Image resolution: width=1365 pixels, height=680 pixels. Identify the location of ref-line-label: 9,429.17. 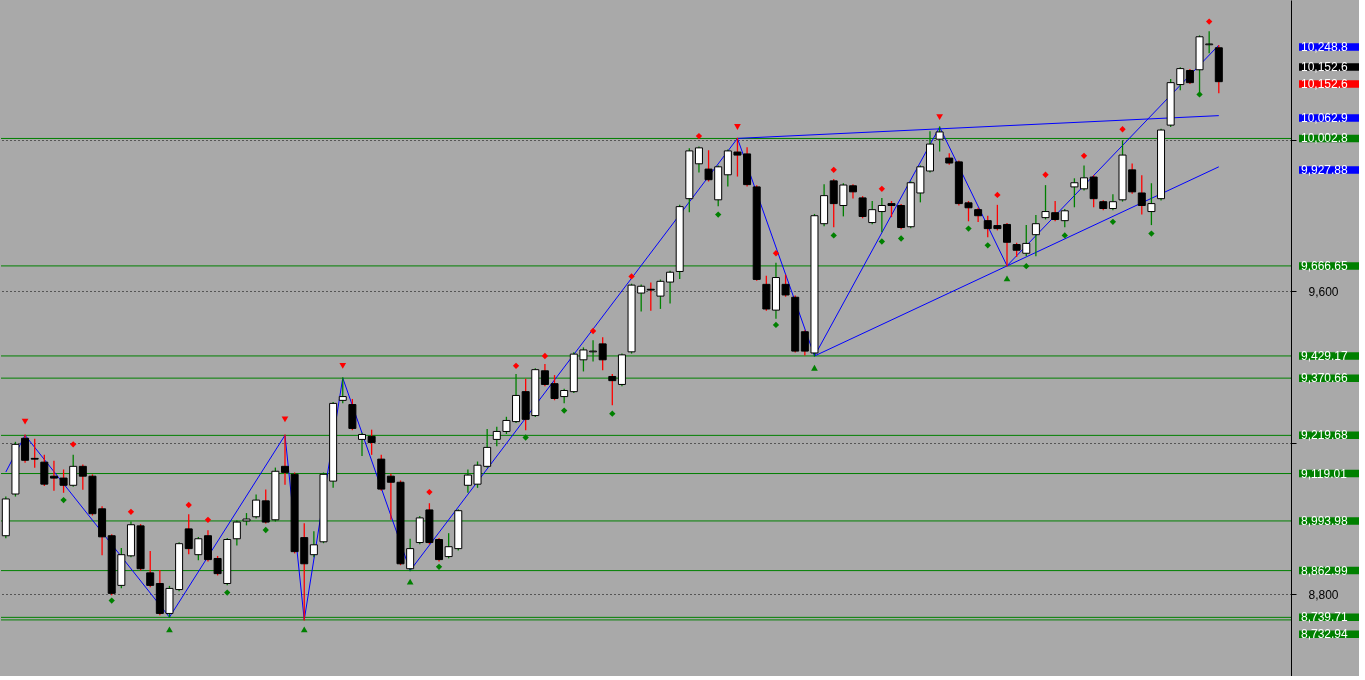
(1325, 355).